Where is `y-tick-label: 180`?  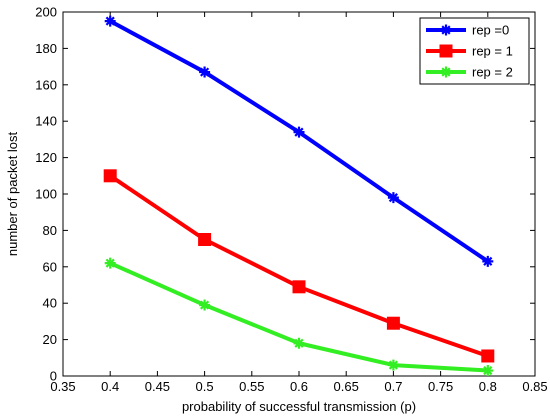 y-tick-label: 180 is located at coordinates (46, 48).